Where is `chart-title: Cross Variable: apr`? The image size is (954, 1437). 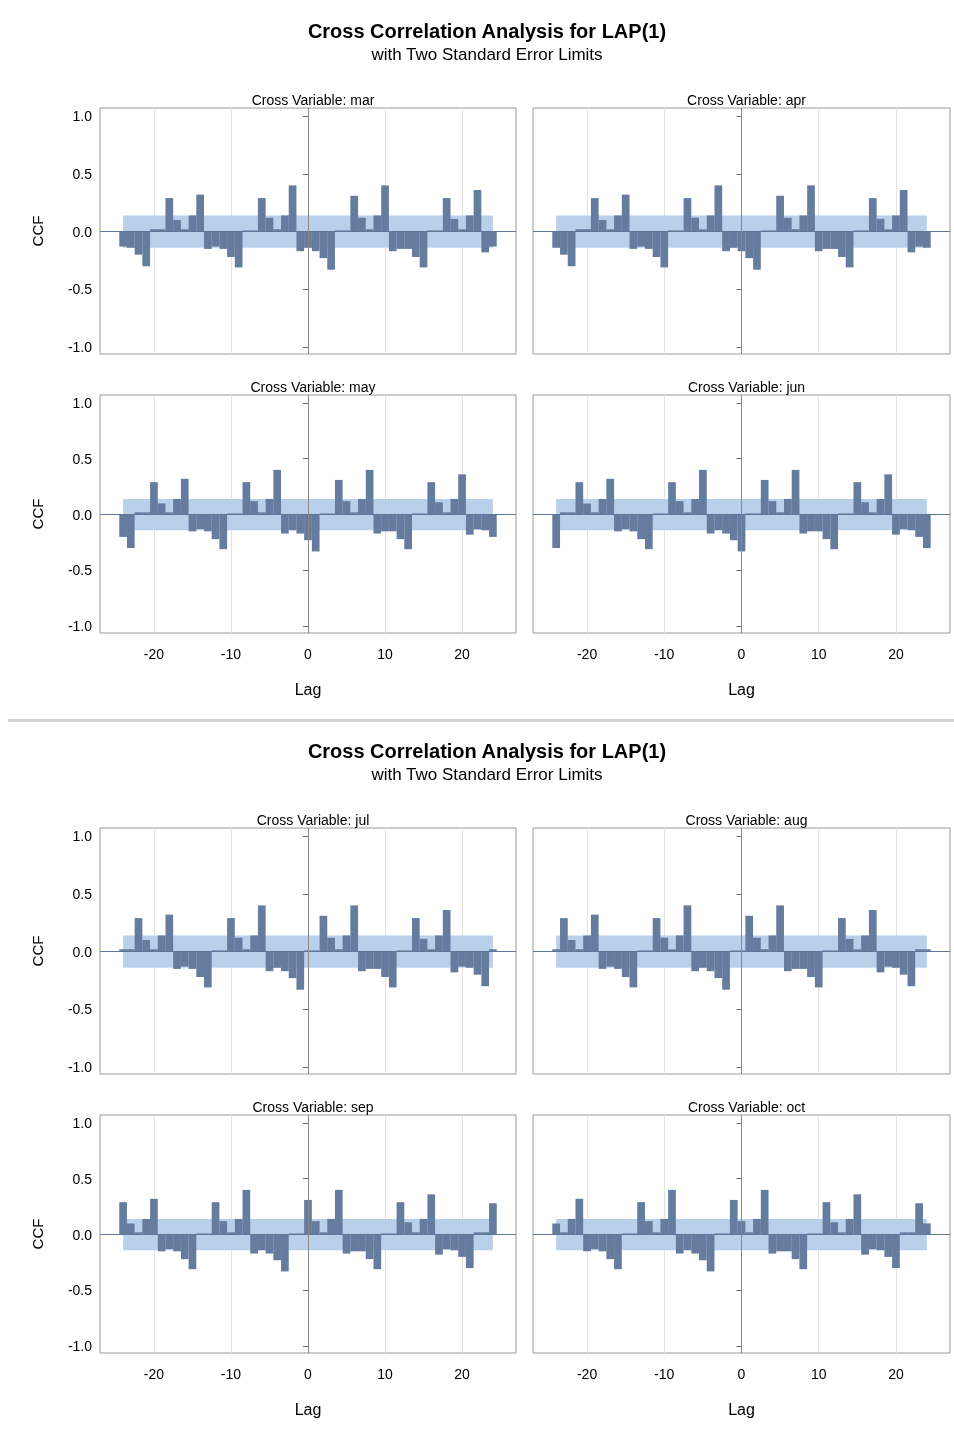 chart-title: Cross Variable: apr is located at coordinates (747, 100).